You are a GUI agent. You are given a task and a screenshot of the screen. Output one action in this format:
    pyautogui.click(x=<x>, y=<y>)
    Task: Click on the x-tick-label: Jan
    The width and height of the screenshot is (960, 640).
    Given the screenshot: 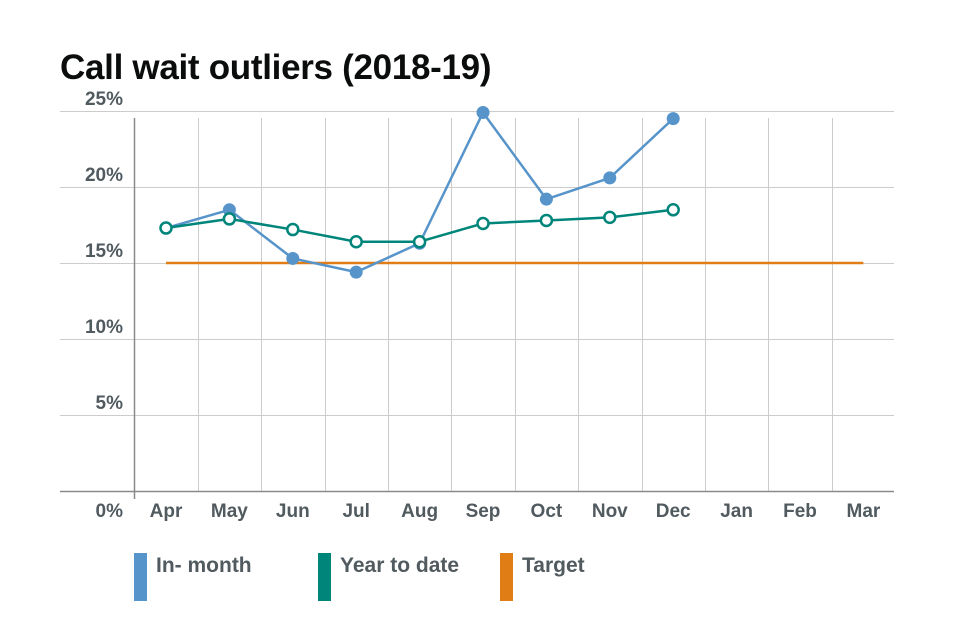 What is the action you would take?
    pyautogui.click(x=736, y=511)
    